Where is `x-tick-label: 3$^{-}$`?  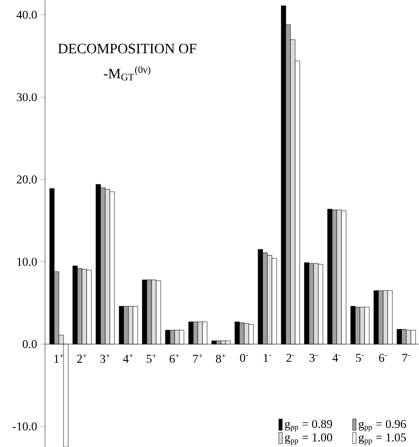 x-tick-label: 3$^{-}$ is located at coordinates (314, 358).